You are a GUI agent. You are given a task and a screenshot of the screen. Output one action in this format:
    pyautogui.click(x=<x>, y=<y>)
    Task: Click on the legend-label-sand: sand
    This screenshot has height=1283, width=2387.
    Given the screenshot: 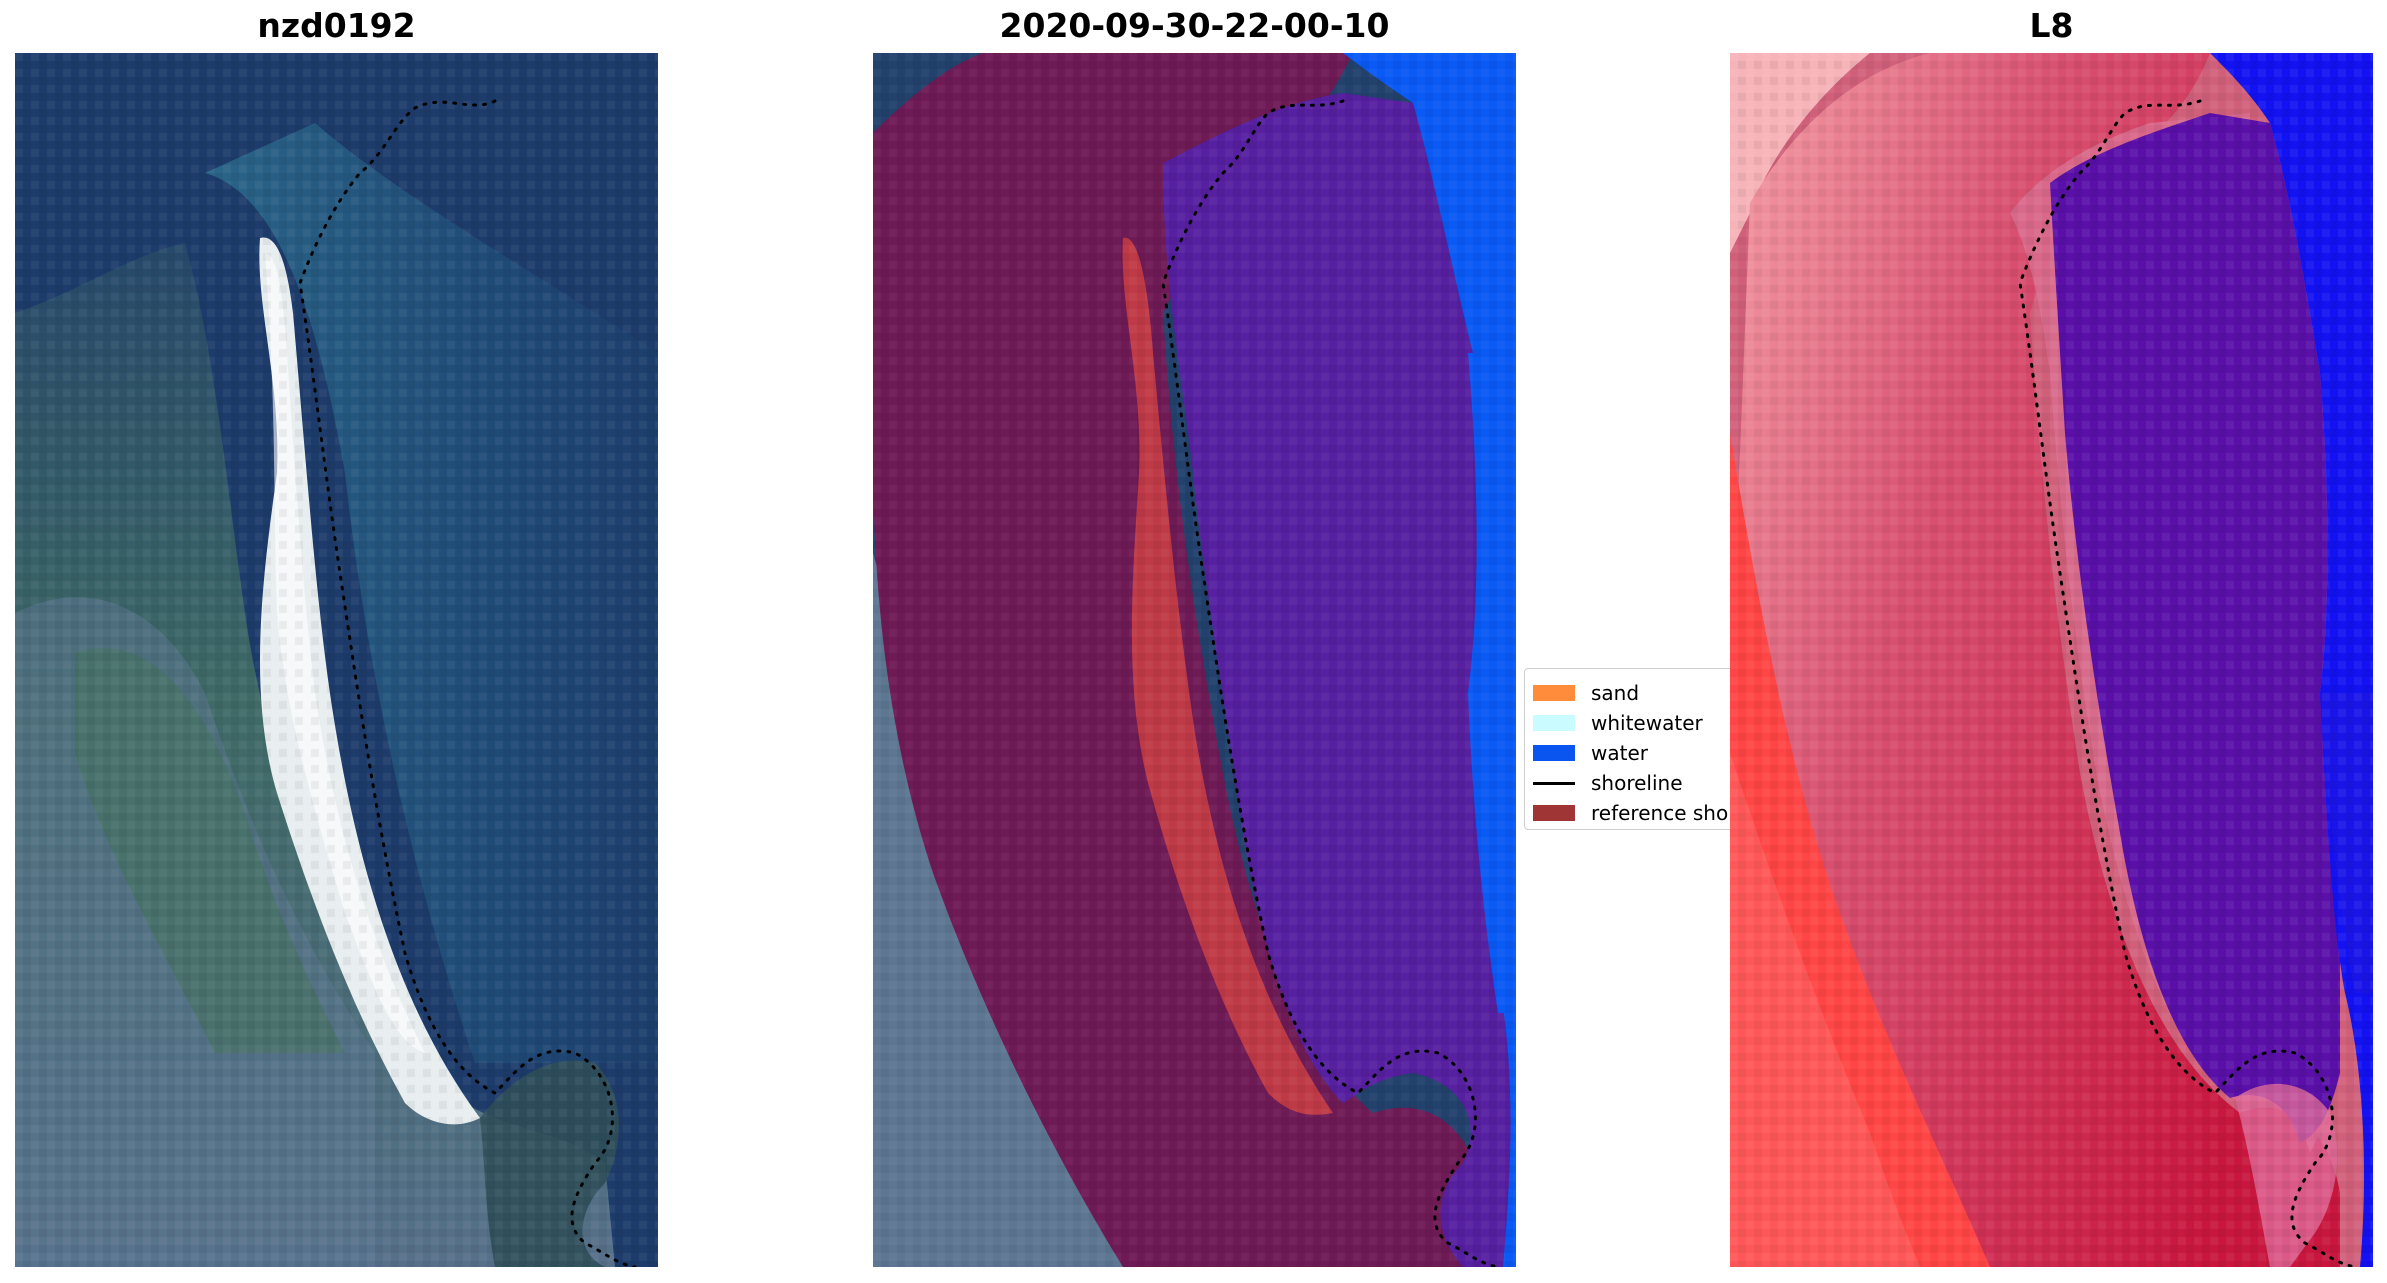 What is the action you would take?
    pyautogui.click(x=1615, y=693)
    